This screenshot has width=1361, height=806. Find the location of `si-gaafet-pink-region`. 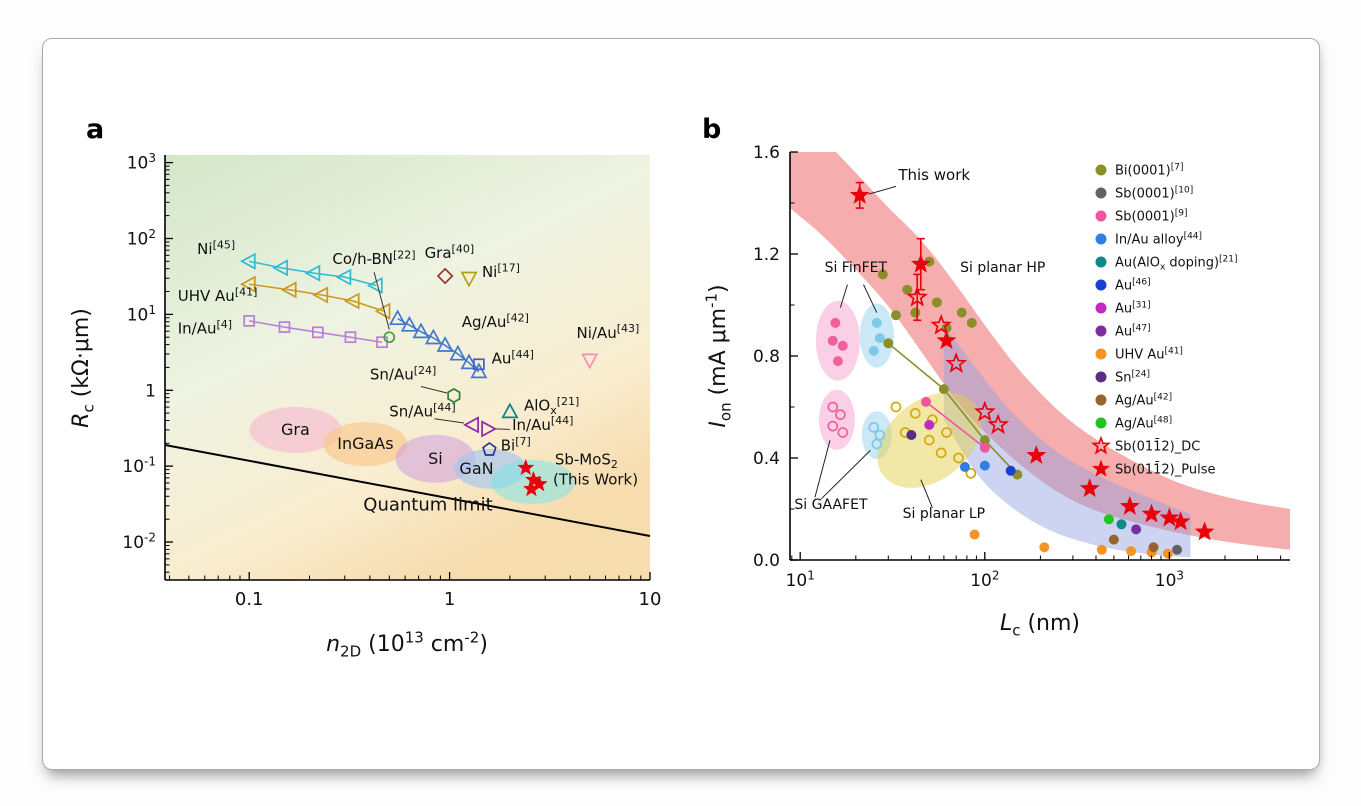

si-gaafet-pink-region is located at coordinates (836, 419).